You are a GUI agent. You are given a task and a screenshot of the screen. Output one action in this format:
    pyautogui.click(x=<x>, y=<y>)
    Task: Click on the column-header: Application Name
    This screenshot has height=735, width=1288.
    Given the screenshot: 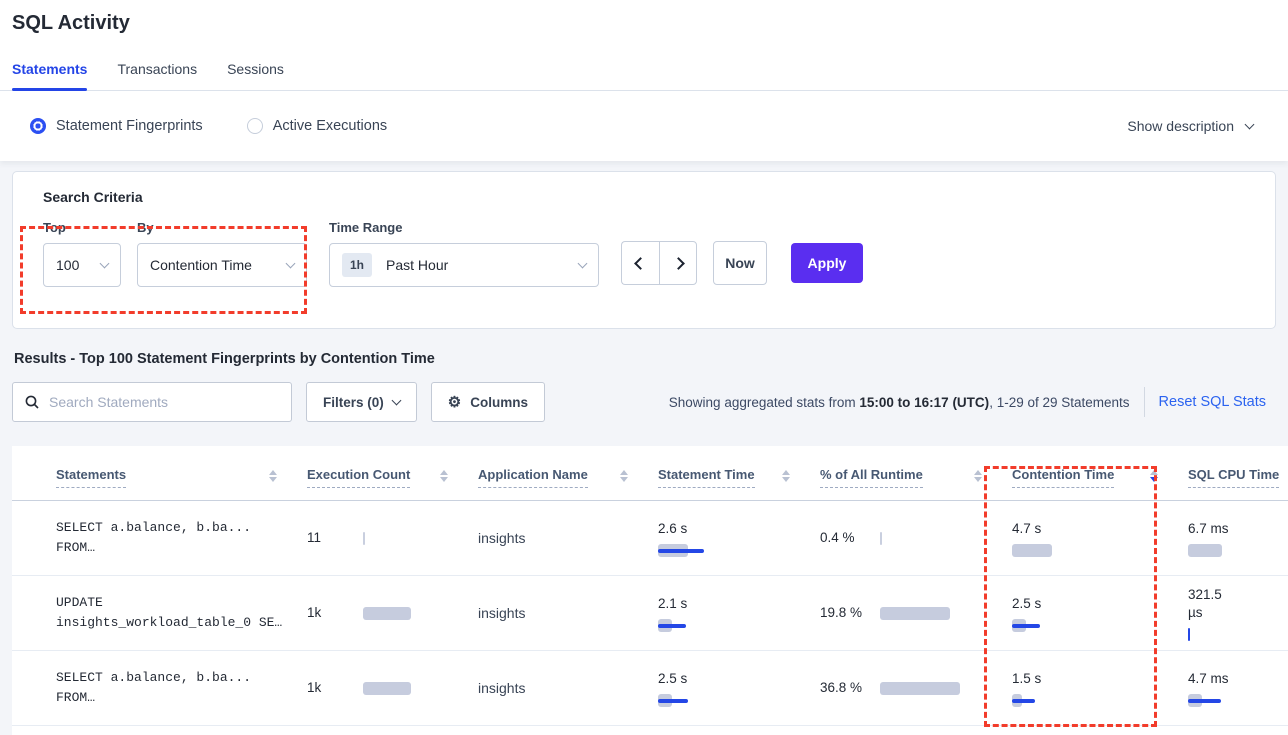 What is the action you would take?
    pyautogui.click(x=568, y=473)
    